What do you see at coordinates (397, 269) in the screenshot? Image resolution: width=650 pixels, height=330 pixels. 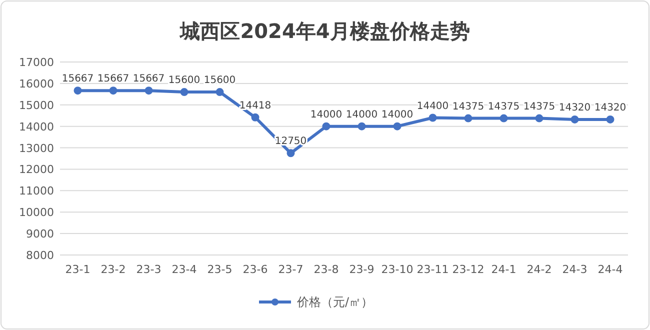 I see `x-tick-label: 23-10` at bounding box center [397, 269].